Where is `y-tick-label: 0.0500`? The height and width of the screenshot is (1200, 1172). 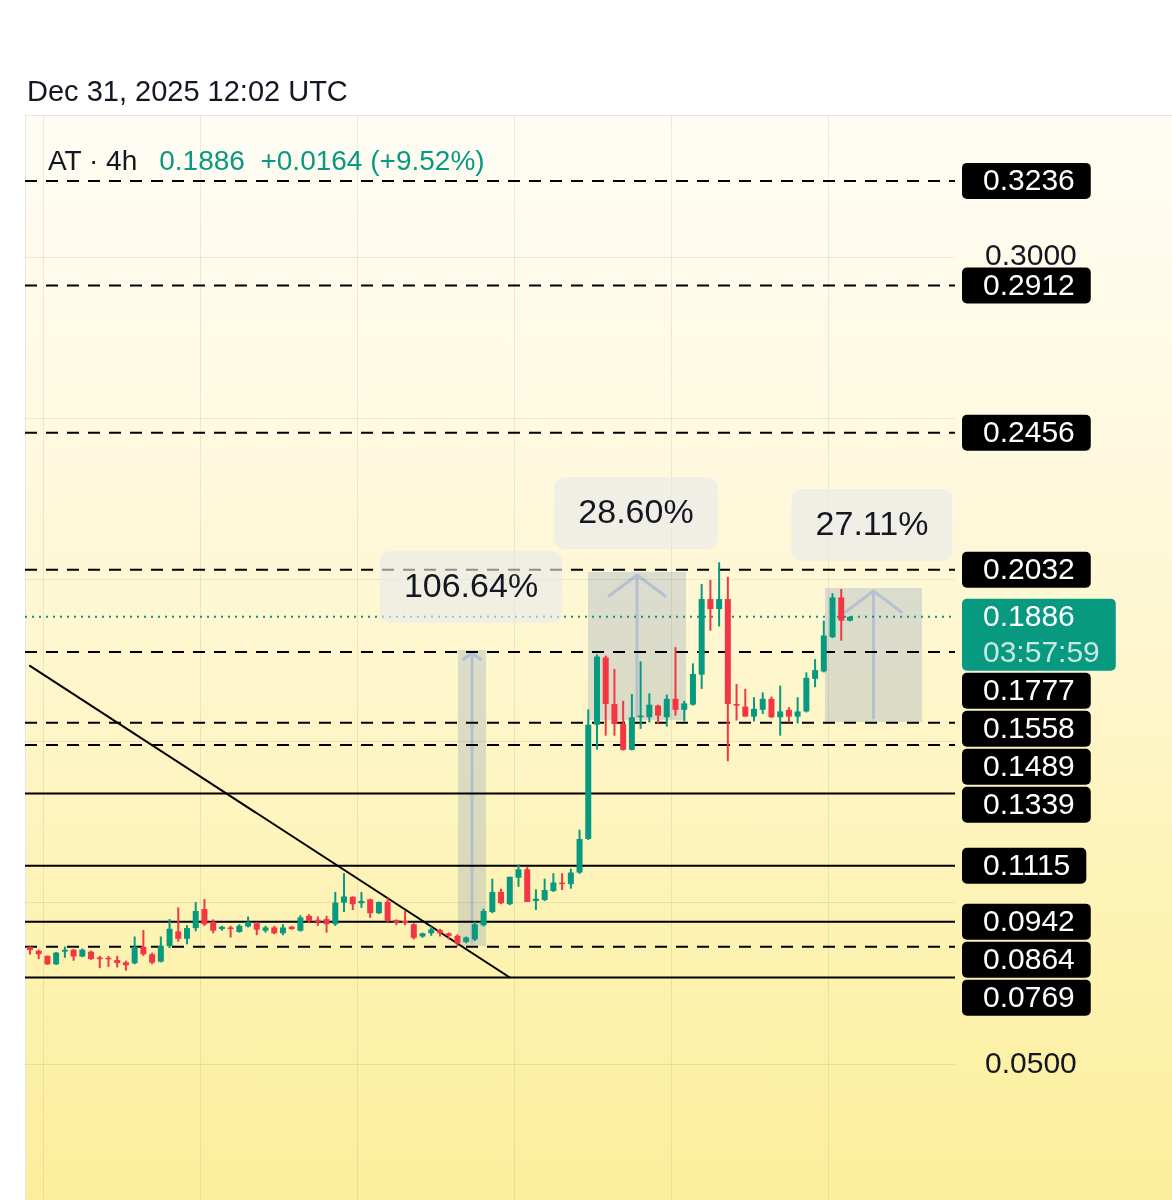 y-tick-label: 0.0500 is located at coordinates (1031, 1062).